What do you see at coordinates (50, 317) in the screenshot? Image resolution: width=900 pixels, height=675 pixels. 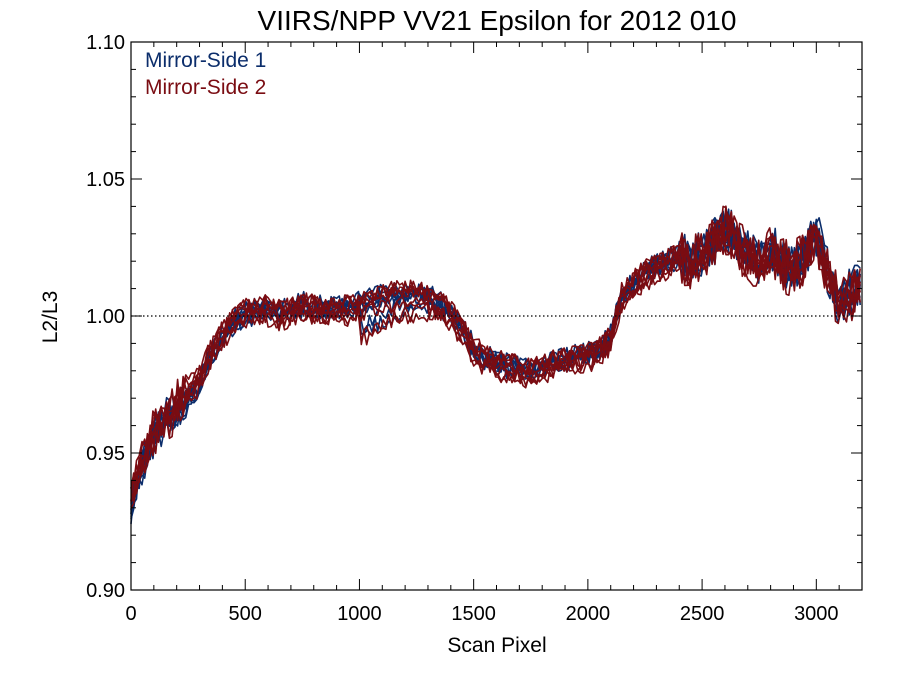 I see `y-axis-label: L2/L3` at bounding box center [50, 317].